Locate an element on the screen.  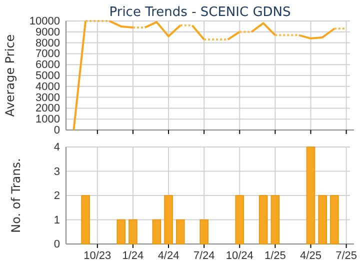
x-tick-label: 4/25 is located at coordinates (311, 256).